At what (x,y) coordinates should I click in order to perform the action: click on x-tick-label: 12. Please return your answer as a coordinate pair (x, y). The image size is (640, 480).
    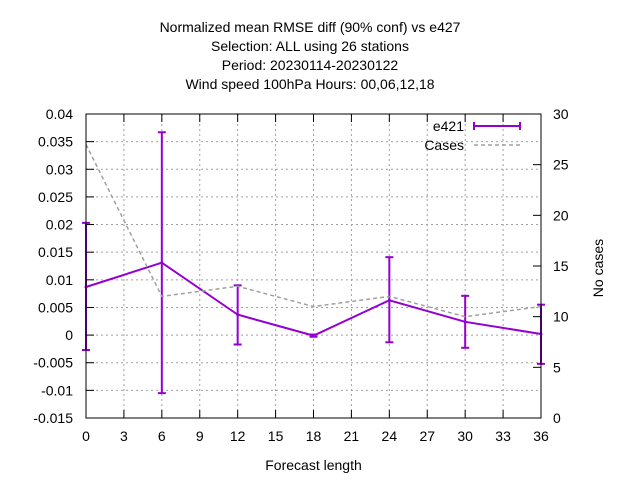
    Looking at the image, I should click on (238, 436).